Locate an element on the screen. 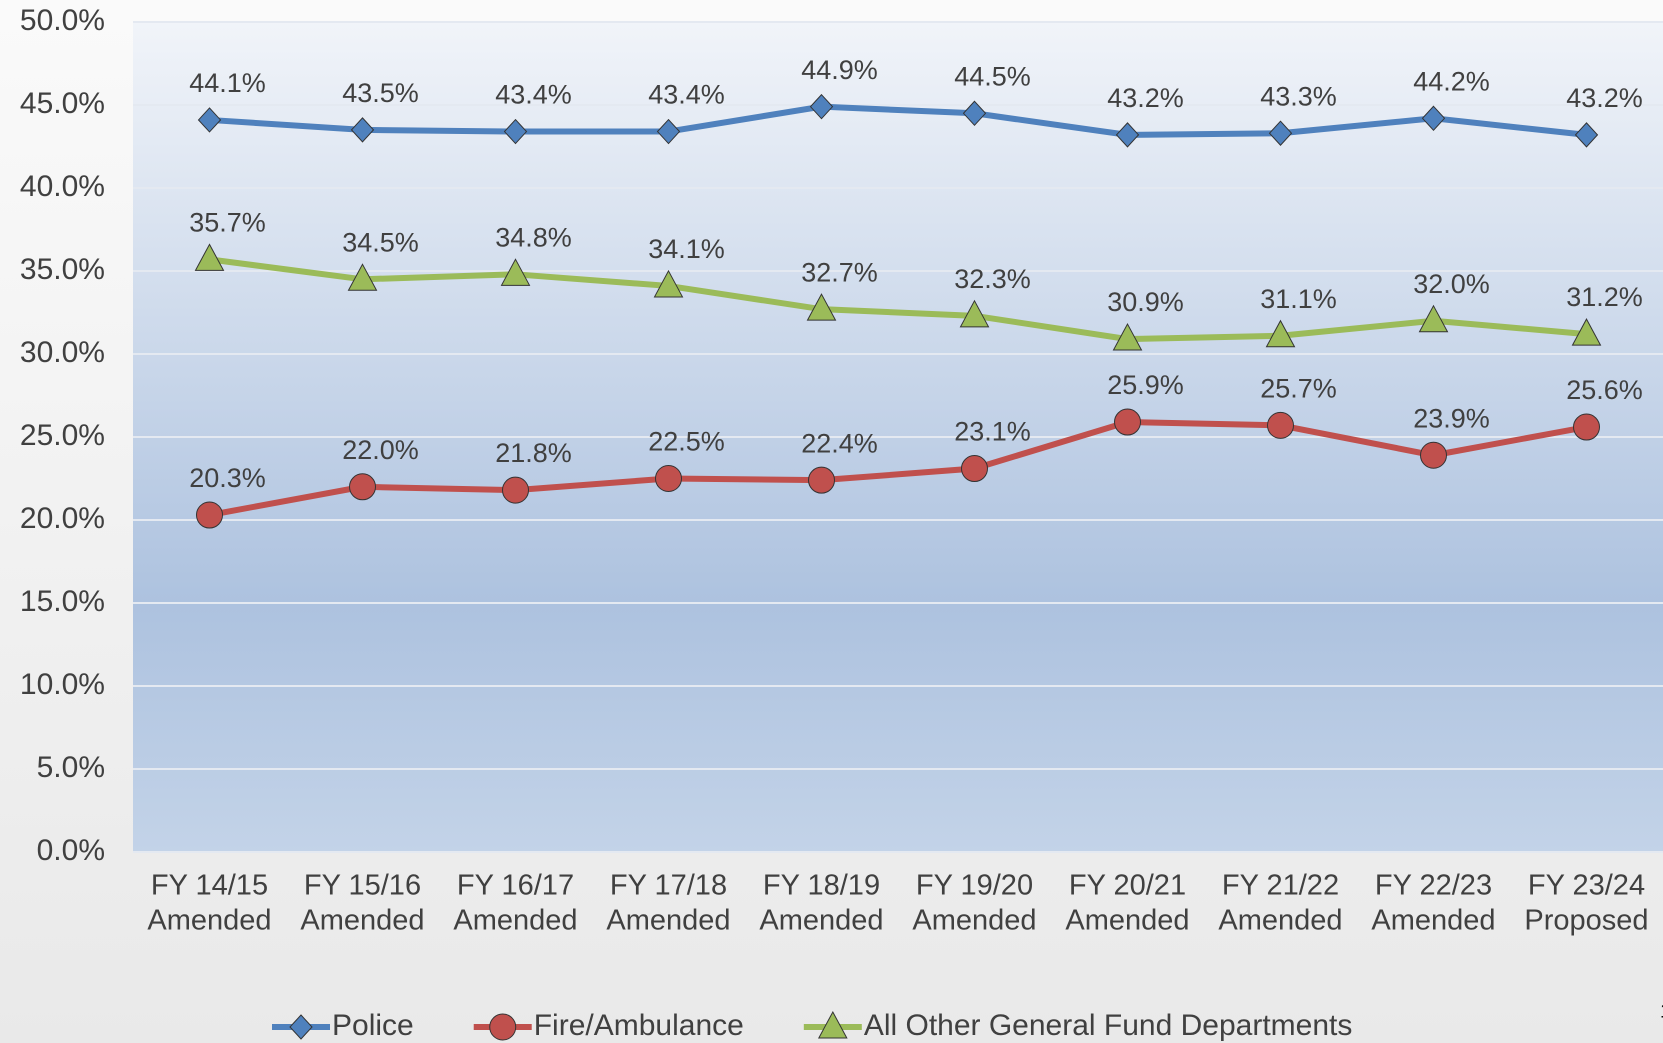 Image resolution: width=1663 pixels, height=1043 pixels. data-label: 43.3% is located at coordinates (1298, 96).